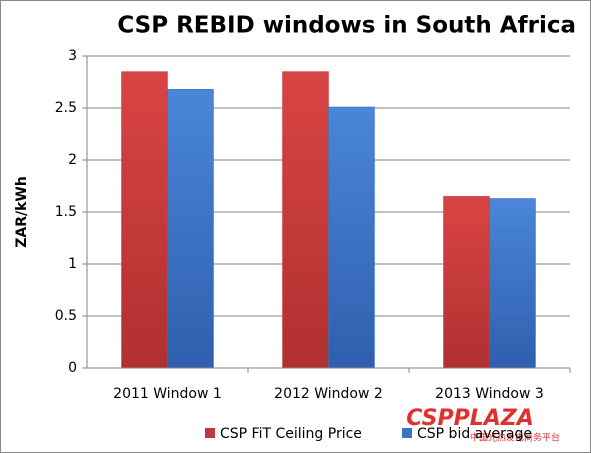  I want to click on watermark: CSPPLAZA, so click(469, 418).